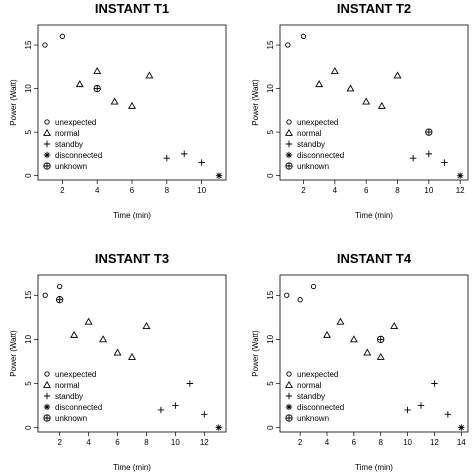 Image resolution: width=474 pixels, height=475 pixels. What do you see at coordinates (270, 88) in the screenshot?
I see `y-tick-label: 10` at bounding box center [270, 88].